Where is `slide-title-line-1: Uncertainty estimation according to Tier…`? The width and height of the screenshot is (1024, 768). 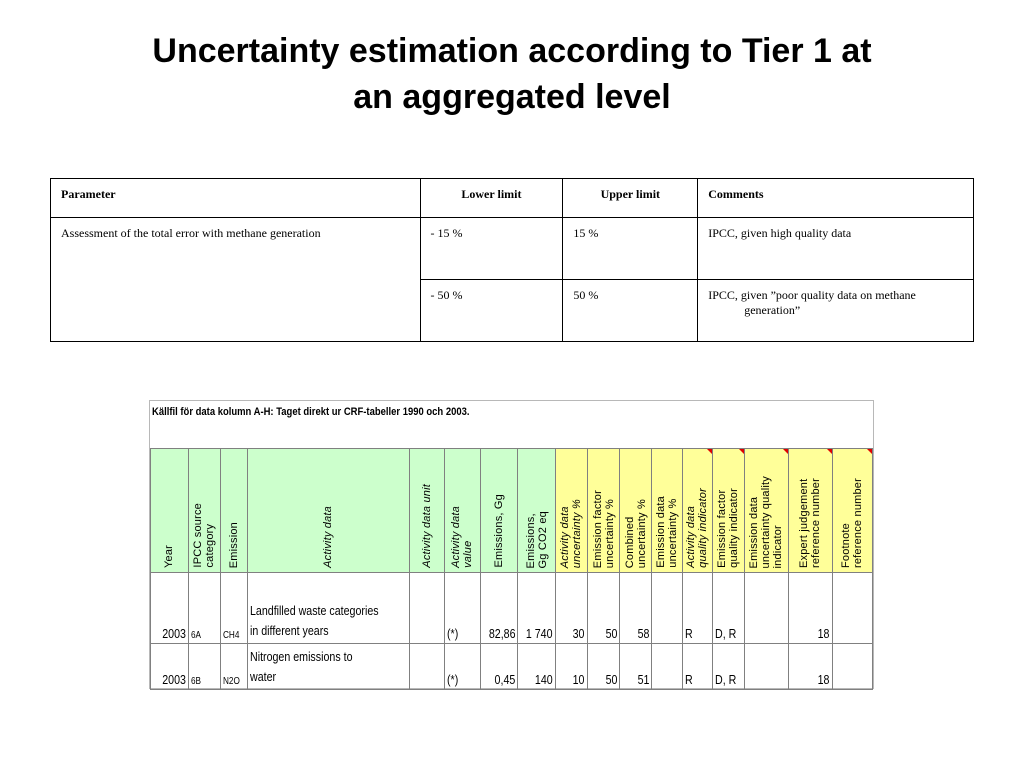 slide-title-line-1: Uncertainty estimation according to Tier… is located at coordinates (512, 51).